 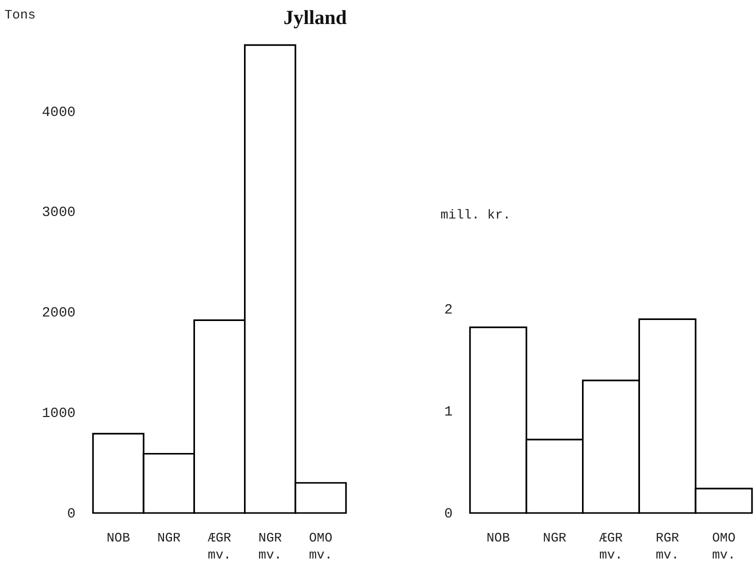 What do you see at coordinates (59, 414) in the screenshot?
I see `y-tick-label: 1000` at bounding box center [59, 414].